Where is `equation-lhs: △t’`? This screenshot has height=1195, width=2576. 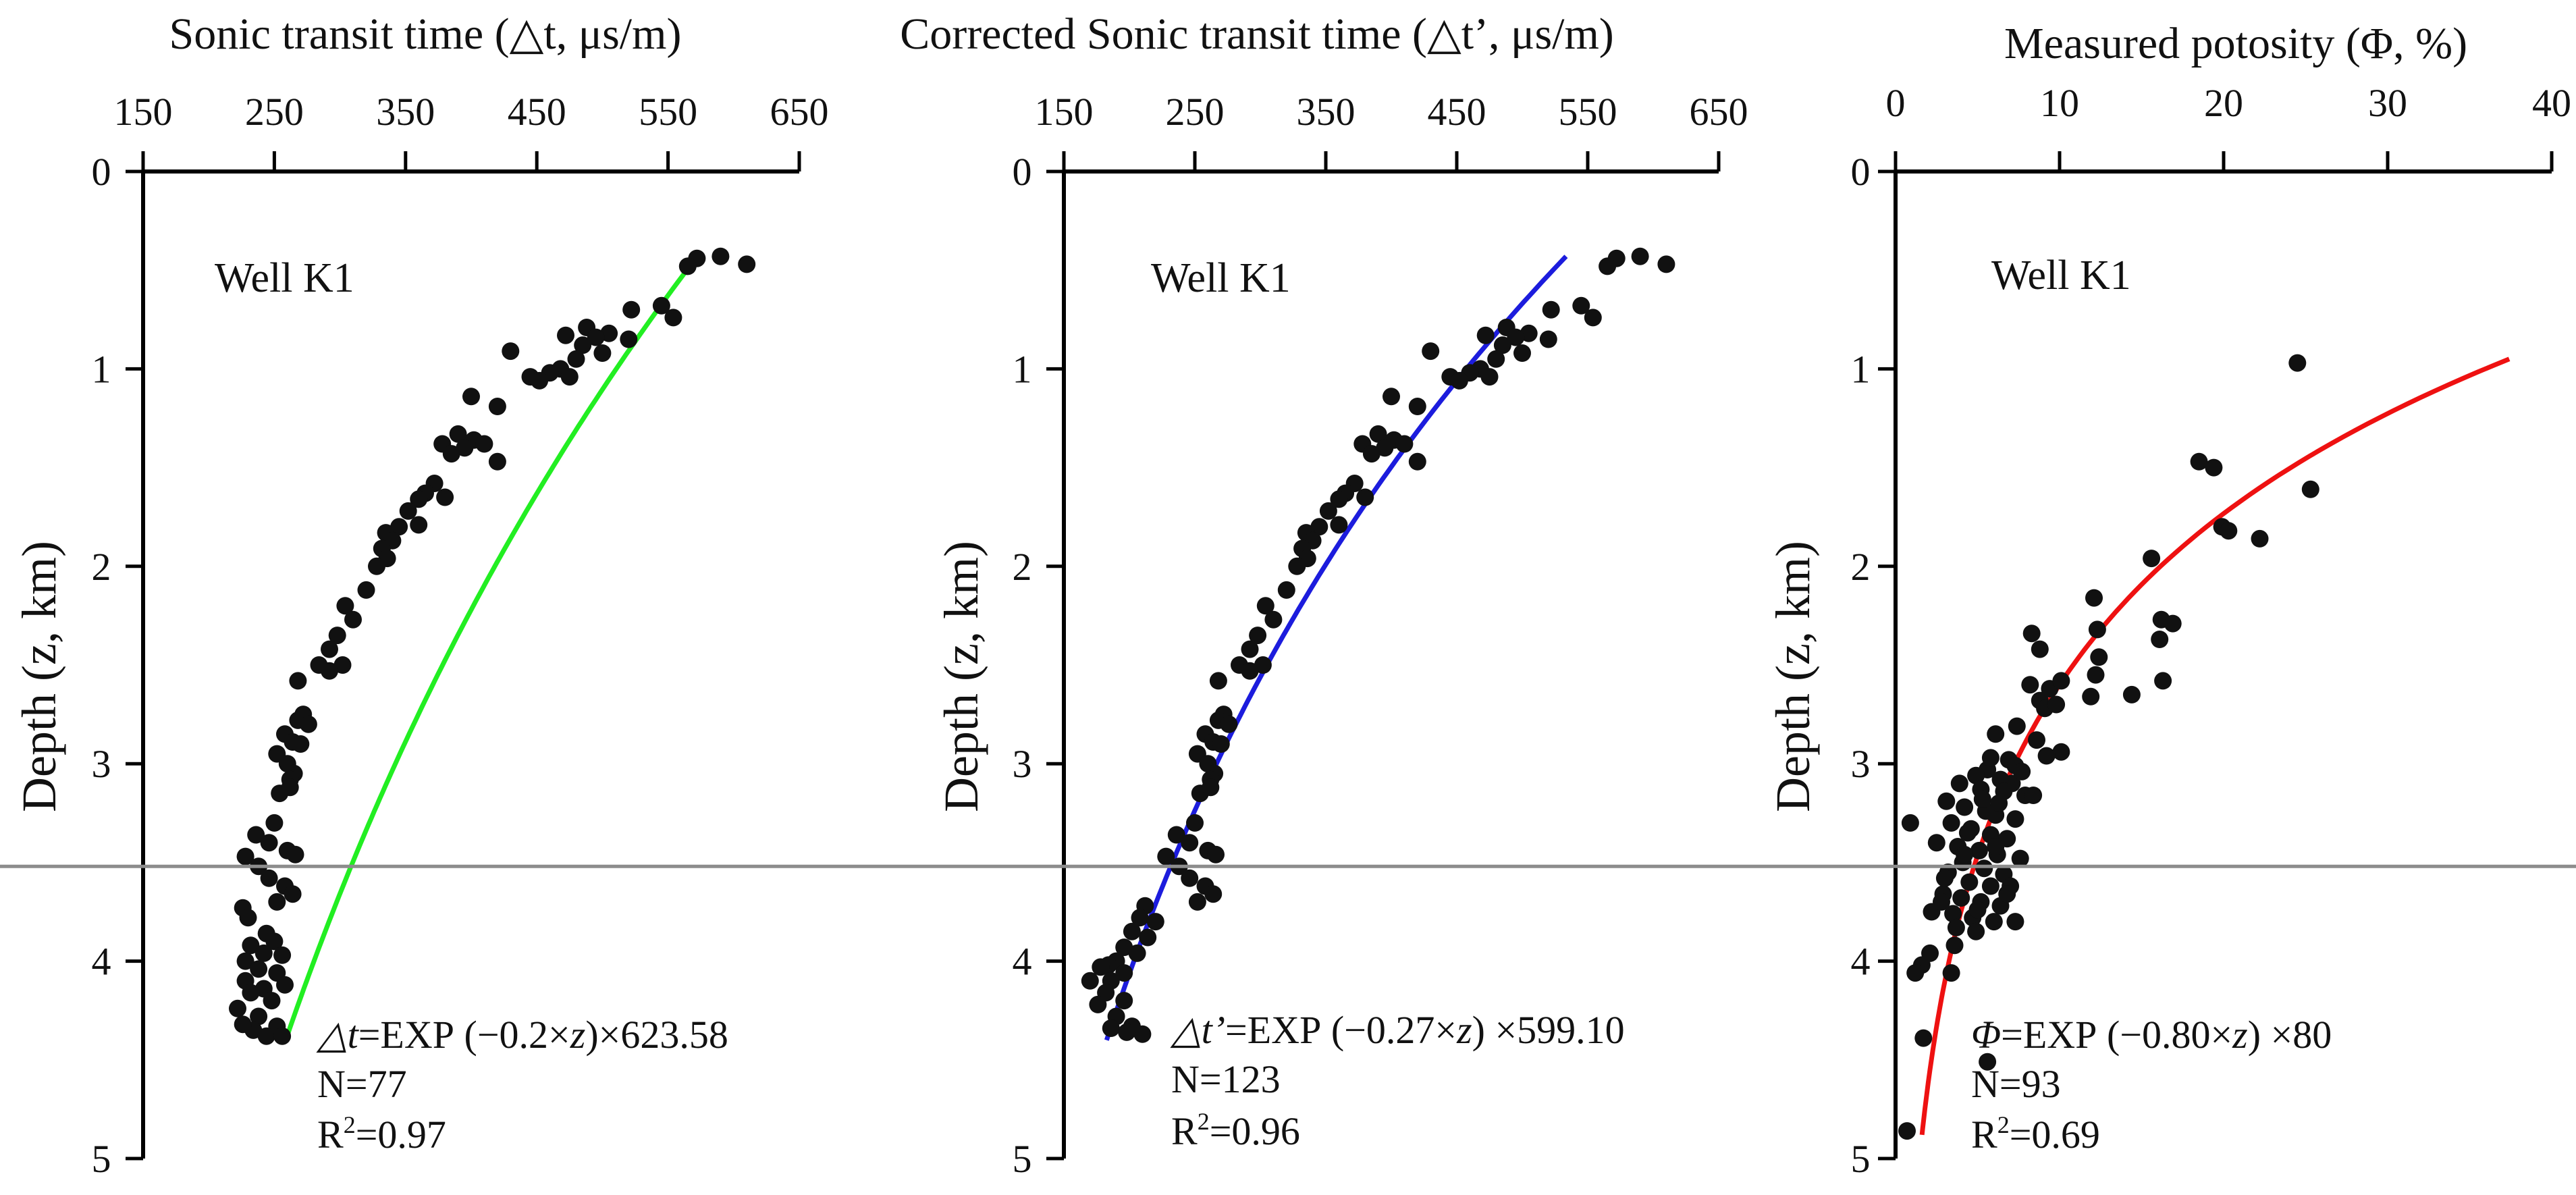 equation-lhs: △t’ is located at coordinates (1197, 1030).